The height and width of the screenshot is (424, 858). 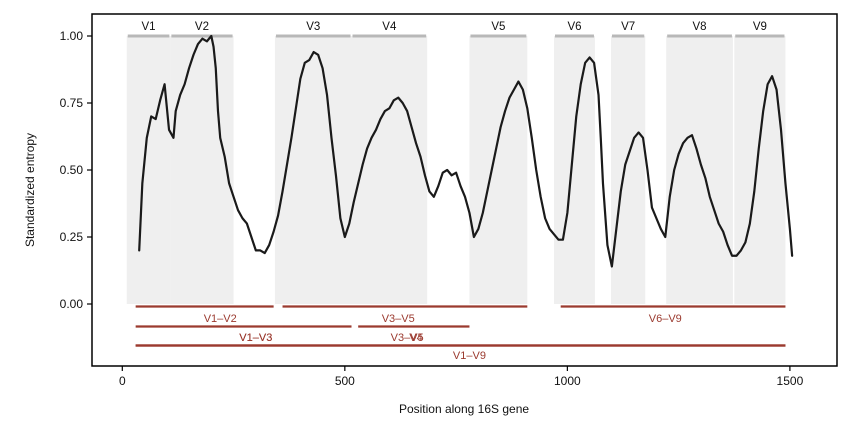 I want to click on variable-region-labels: V1 V2 V3 V4 V5 V6 V7 V8 V9, so click(x=454, y=27).